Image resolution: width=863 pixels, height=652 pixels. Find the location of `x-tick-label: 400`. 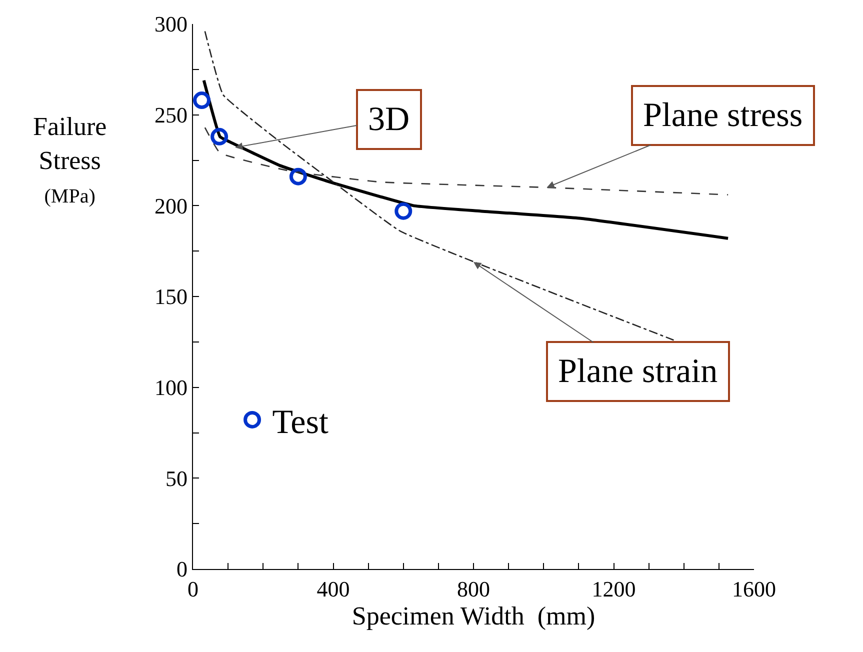

x-tick-label: 400 is located at coordinates (333, 589).